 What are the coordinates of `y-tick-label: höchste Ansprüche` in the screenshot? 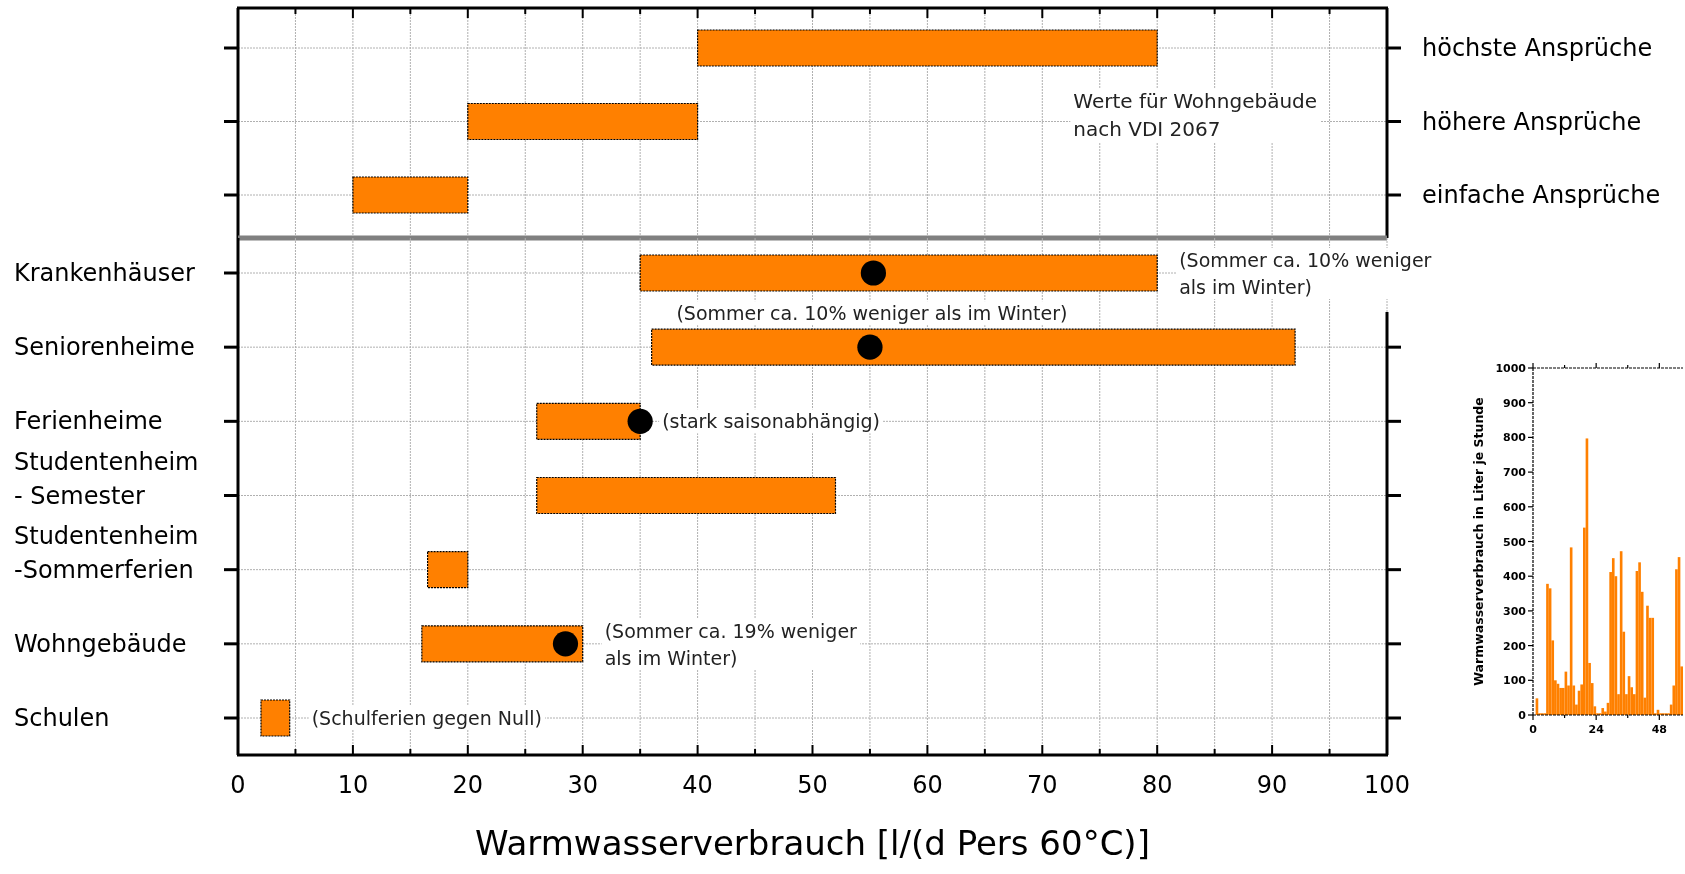 It's located at (1537, 48).